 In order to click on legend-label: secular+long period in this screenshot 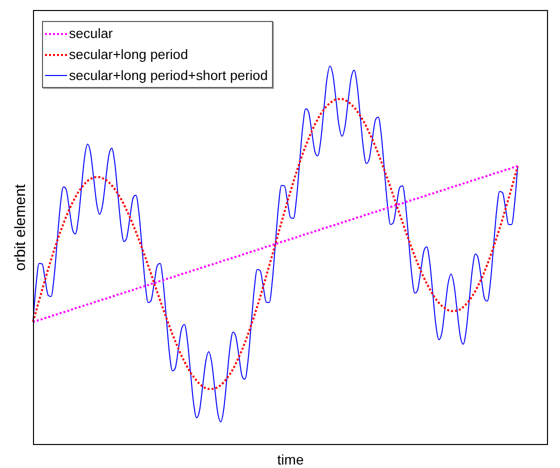, I will do `click(128, 54)`.